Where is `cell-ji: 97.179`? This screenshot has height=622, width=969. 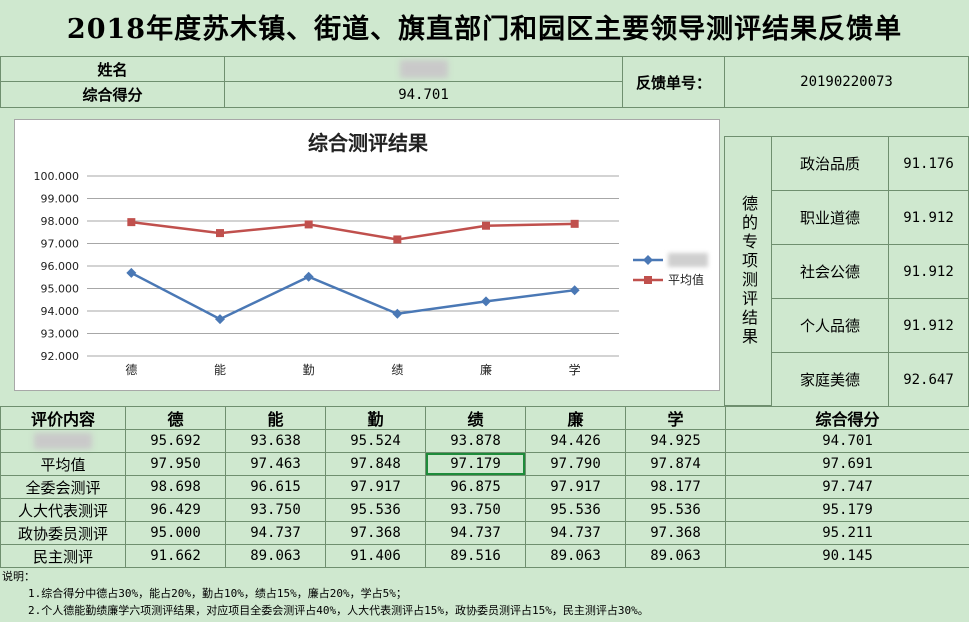 cell-ji: 97.179 is located at coordinates (475, 464).